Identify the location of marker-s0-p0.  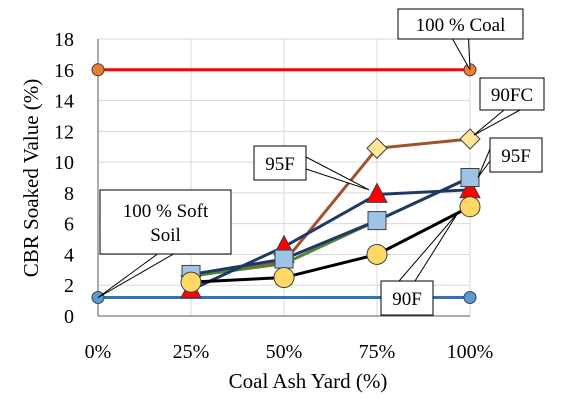
(98, 70).